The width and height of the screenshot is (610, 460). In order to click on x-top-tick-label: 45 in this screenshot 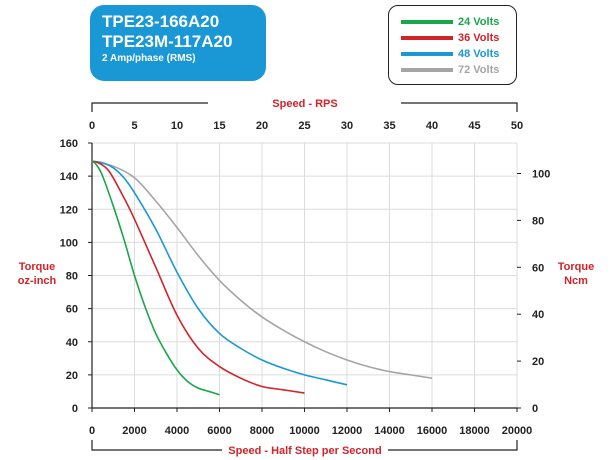, I will do `click(474, 126)`.